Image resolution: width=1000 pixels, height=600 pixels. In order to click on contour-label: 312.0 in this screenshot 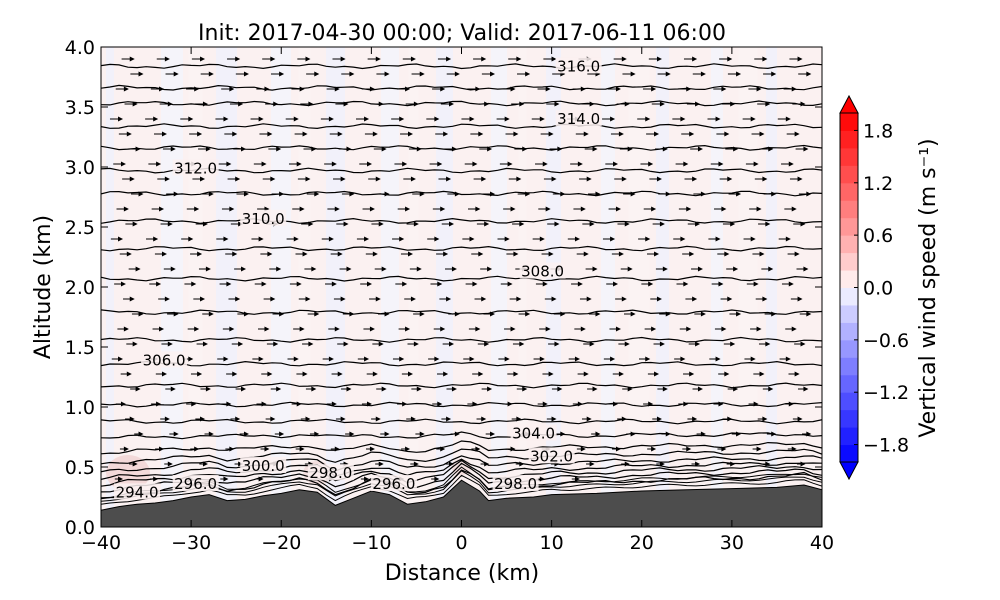, I will do `click(195, 168)`.